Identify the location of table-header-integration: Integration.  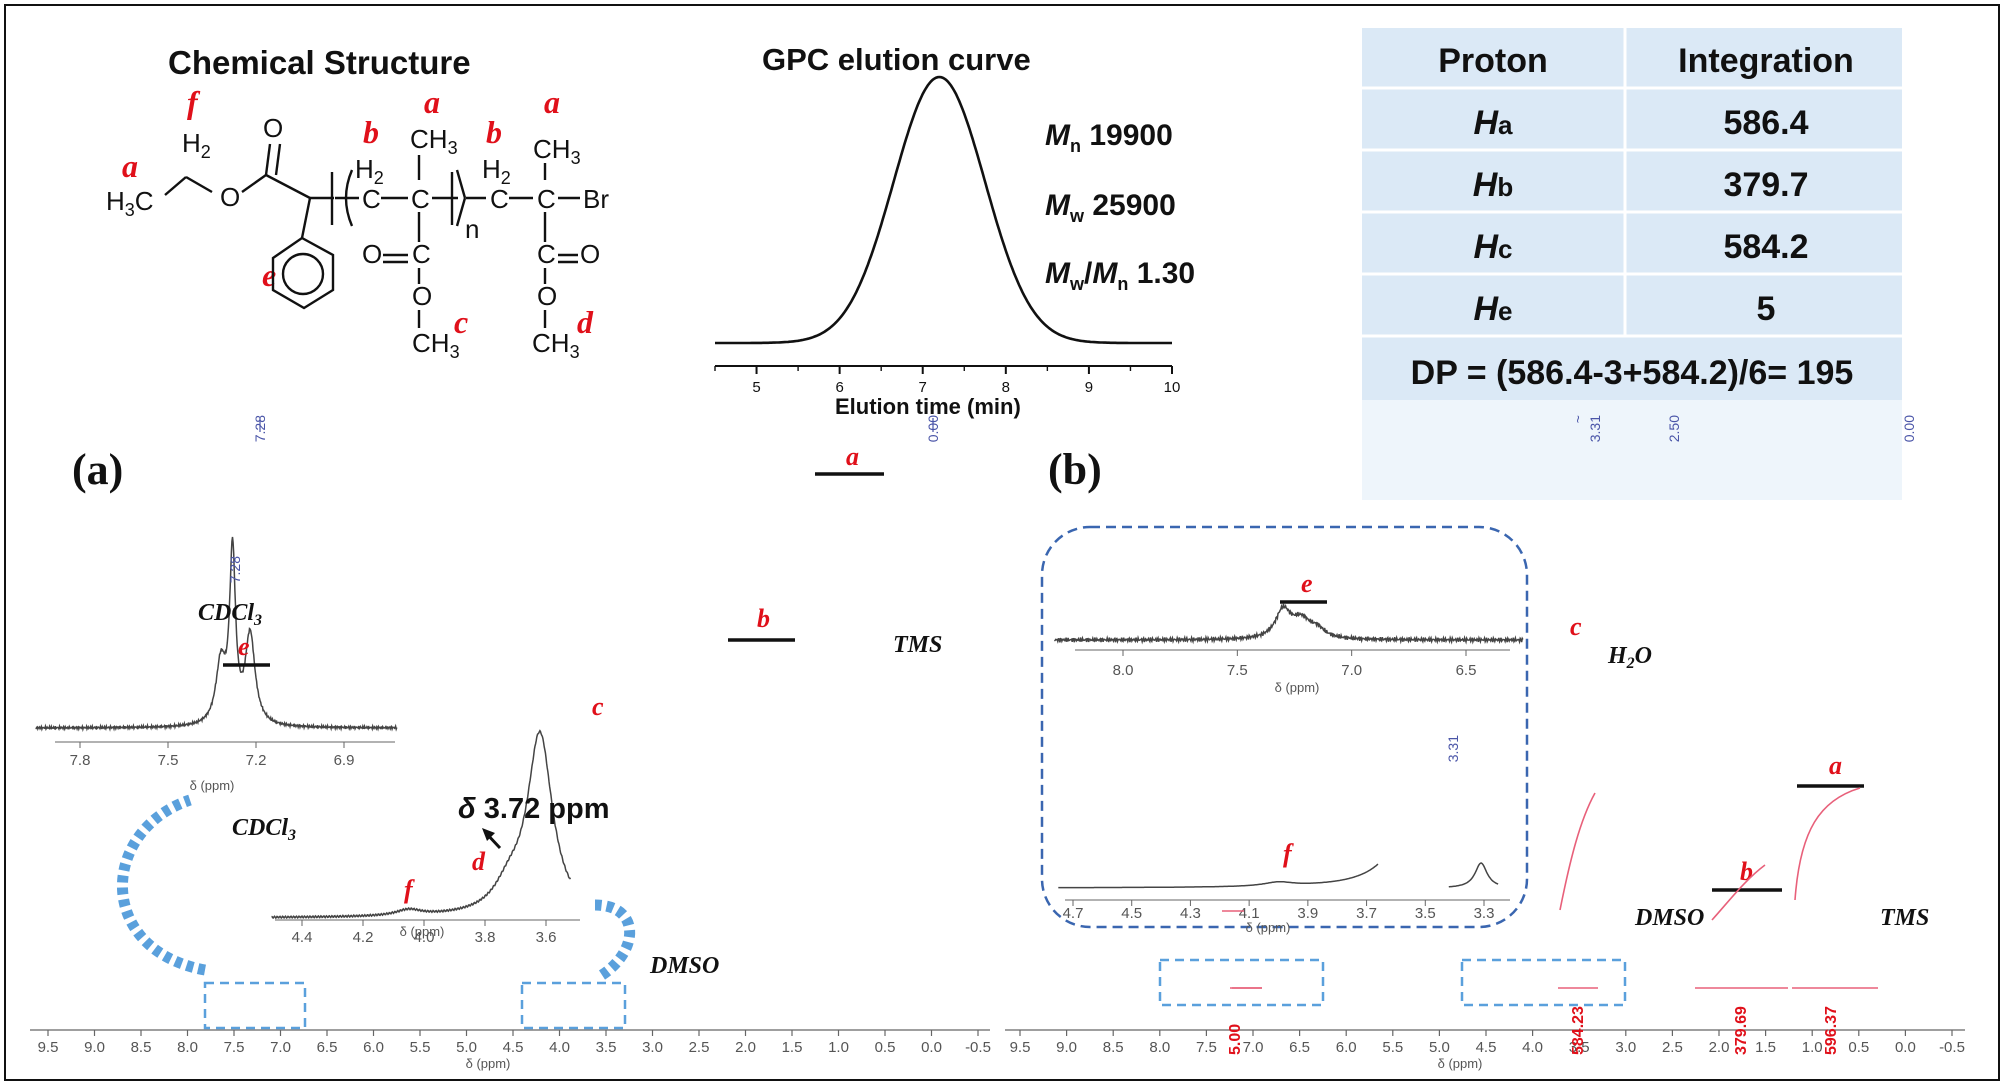
(1766, 61).